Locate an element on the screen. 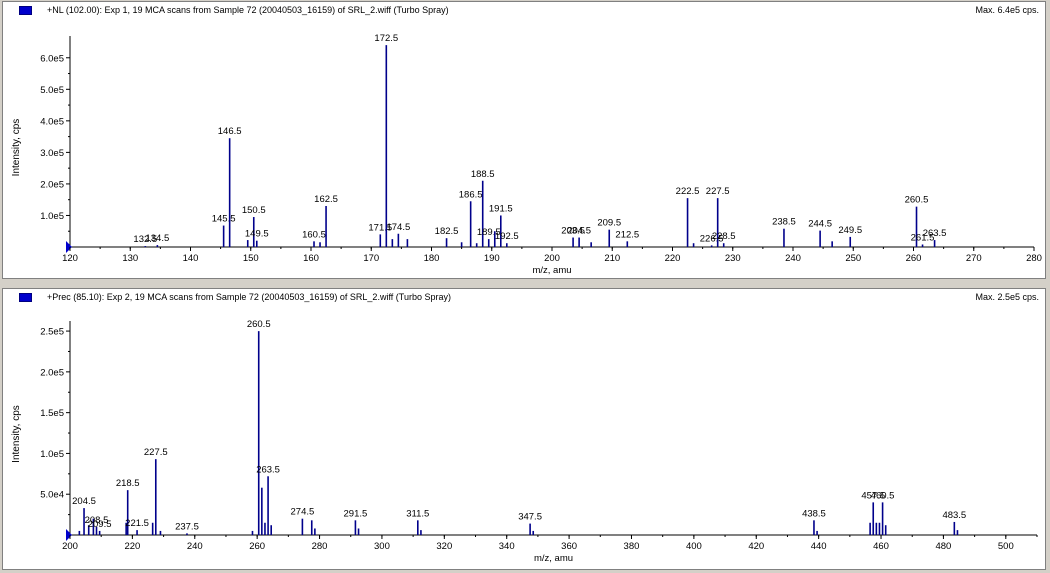  x-tick-label: 130 is located at coordinates (130, 258).